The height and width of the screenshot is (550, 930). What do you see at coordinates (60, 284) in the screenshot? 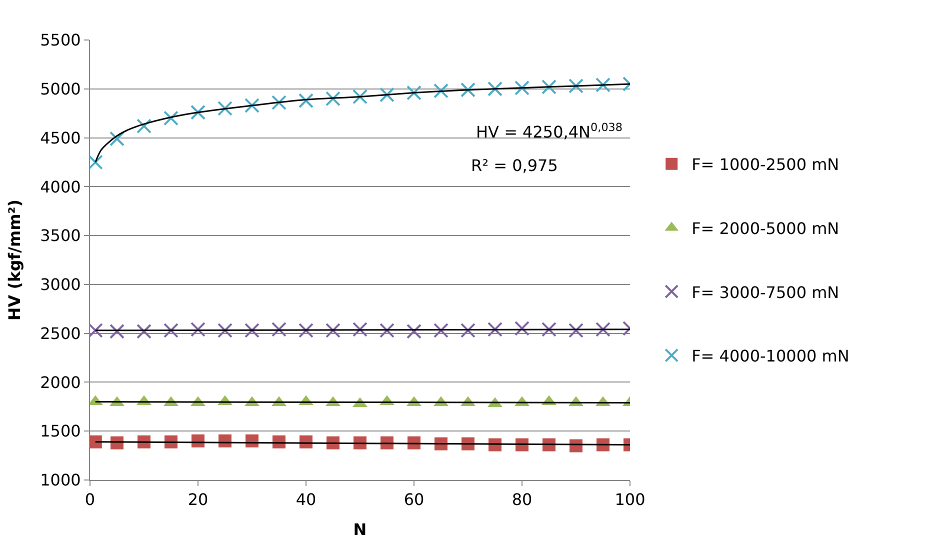
I see `y-tick-label: 3000` at bounding box center [60, 284].